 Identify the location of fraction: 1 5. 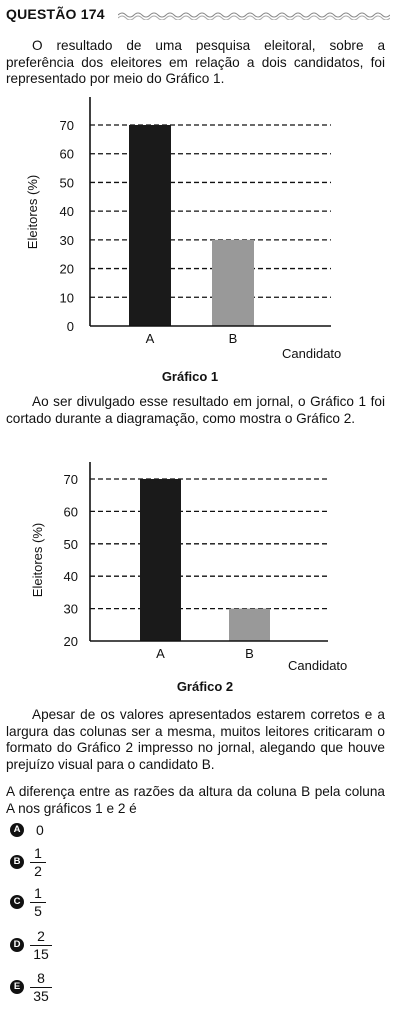
(38, 902).